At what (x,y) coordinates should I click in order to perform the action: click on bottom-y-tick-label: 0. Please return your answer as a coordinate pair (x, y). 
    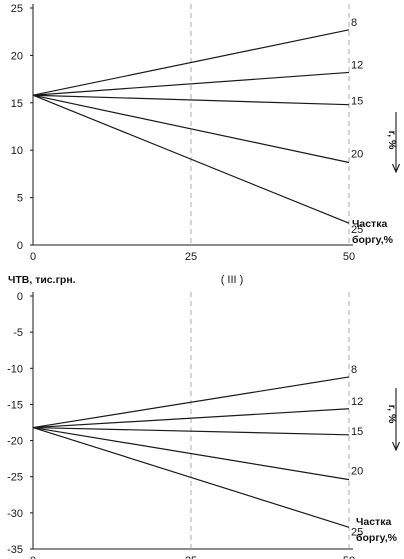
    Looking at the image, I should click on (20, 297).